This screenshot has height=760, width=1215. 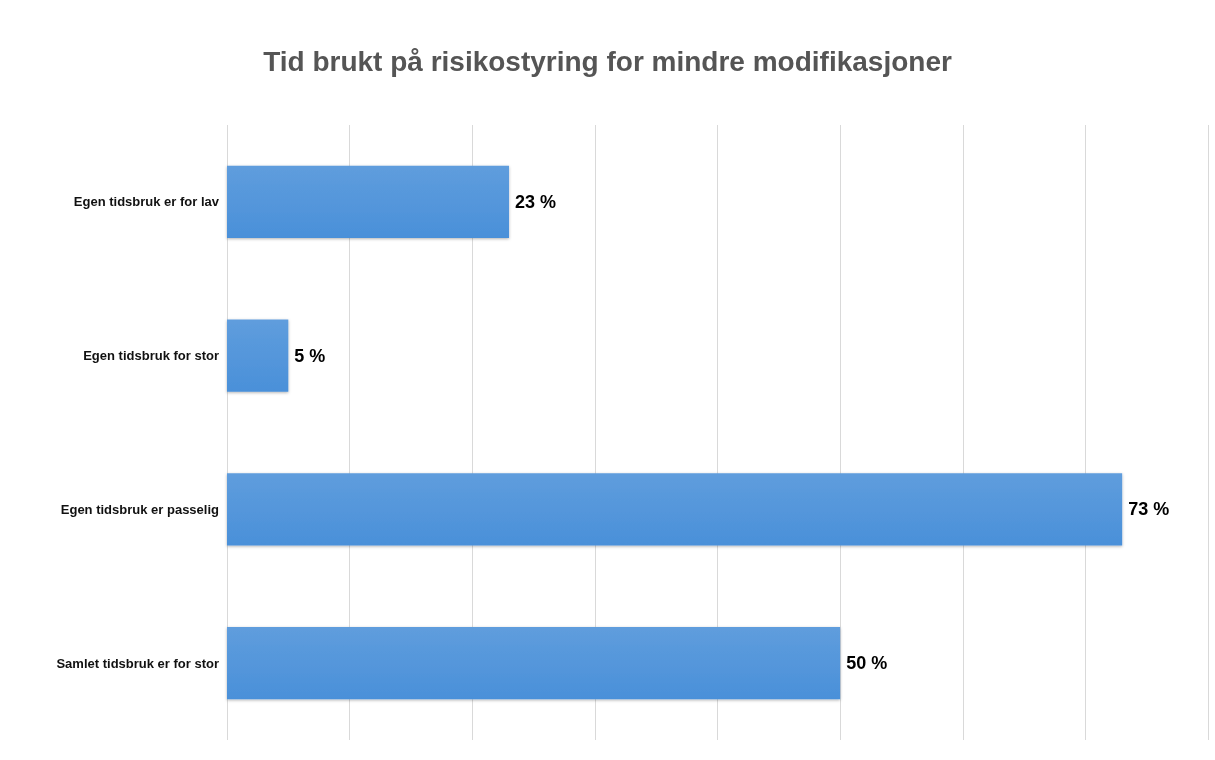 I want to click on y-tick-label: Samlet tidsbruk er for stor, so click(x=137, y=663).